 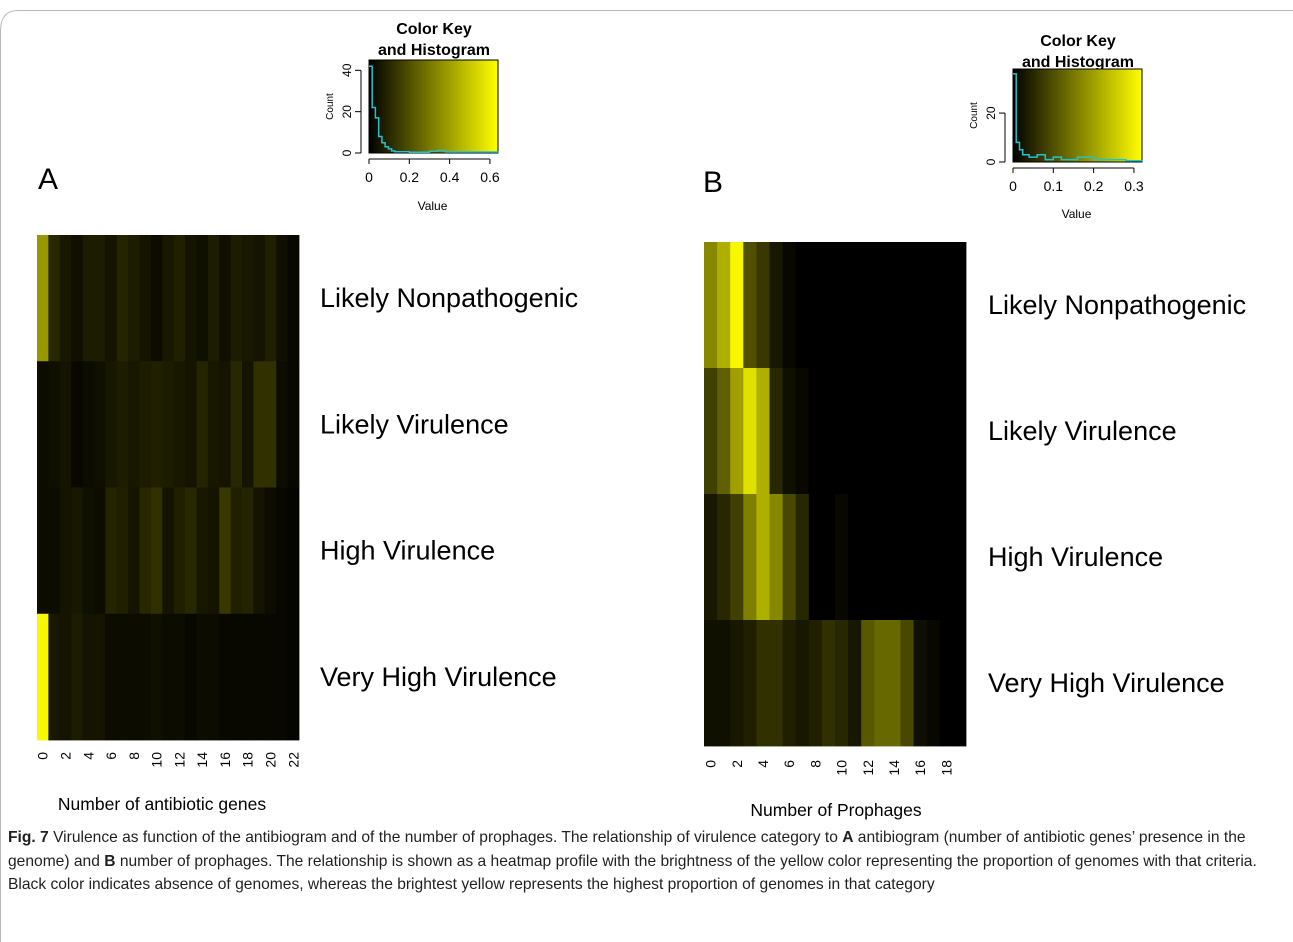 What do you see at coordinates (434, 29) in the screenshot?
I see `color-key-title-line: Color Key` at bounding box center [434, 29].